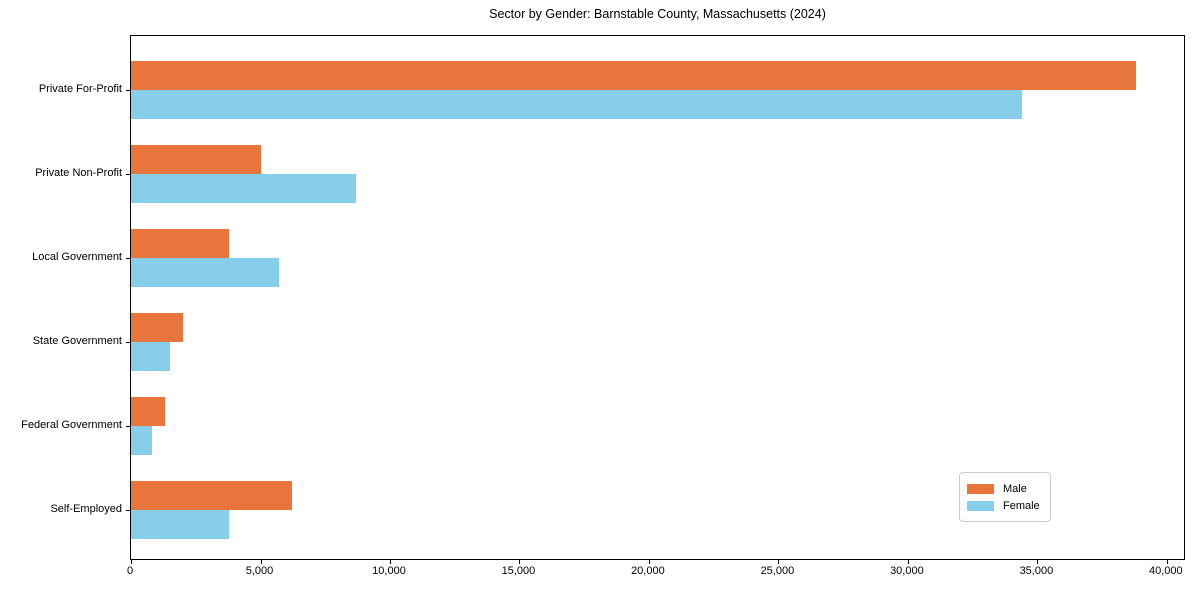 This screenshot has height=600, width=1200. I want to click on y-tick-label: Self-Employed, so click(86, 509).